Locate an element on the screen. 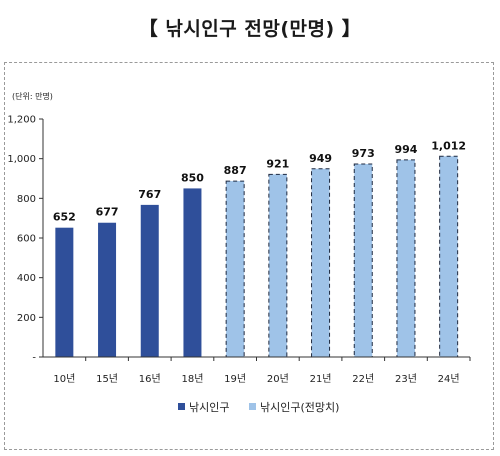 The height and width of the screenshot is (456, 500). x-axis: 10년 15년 16년 18년 19년 20년 21년 22년 23년 24년 is located at coordinates (257, 370).